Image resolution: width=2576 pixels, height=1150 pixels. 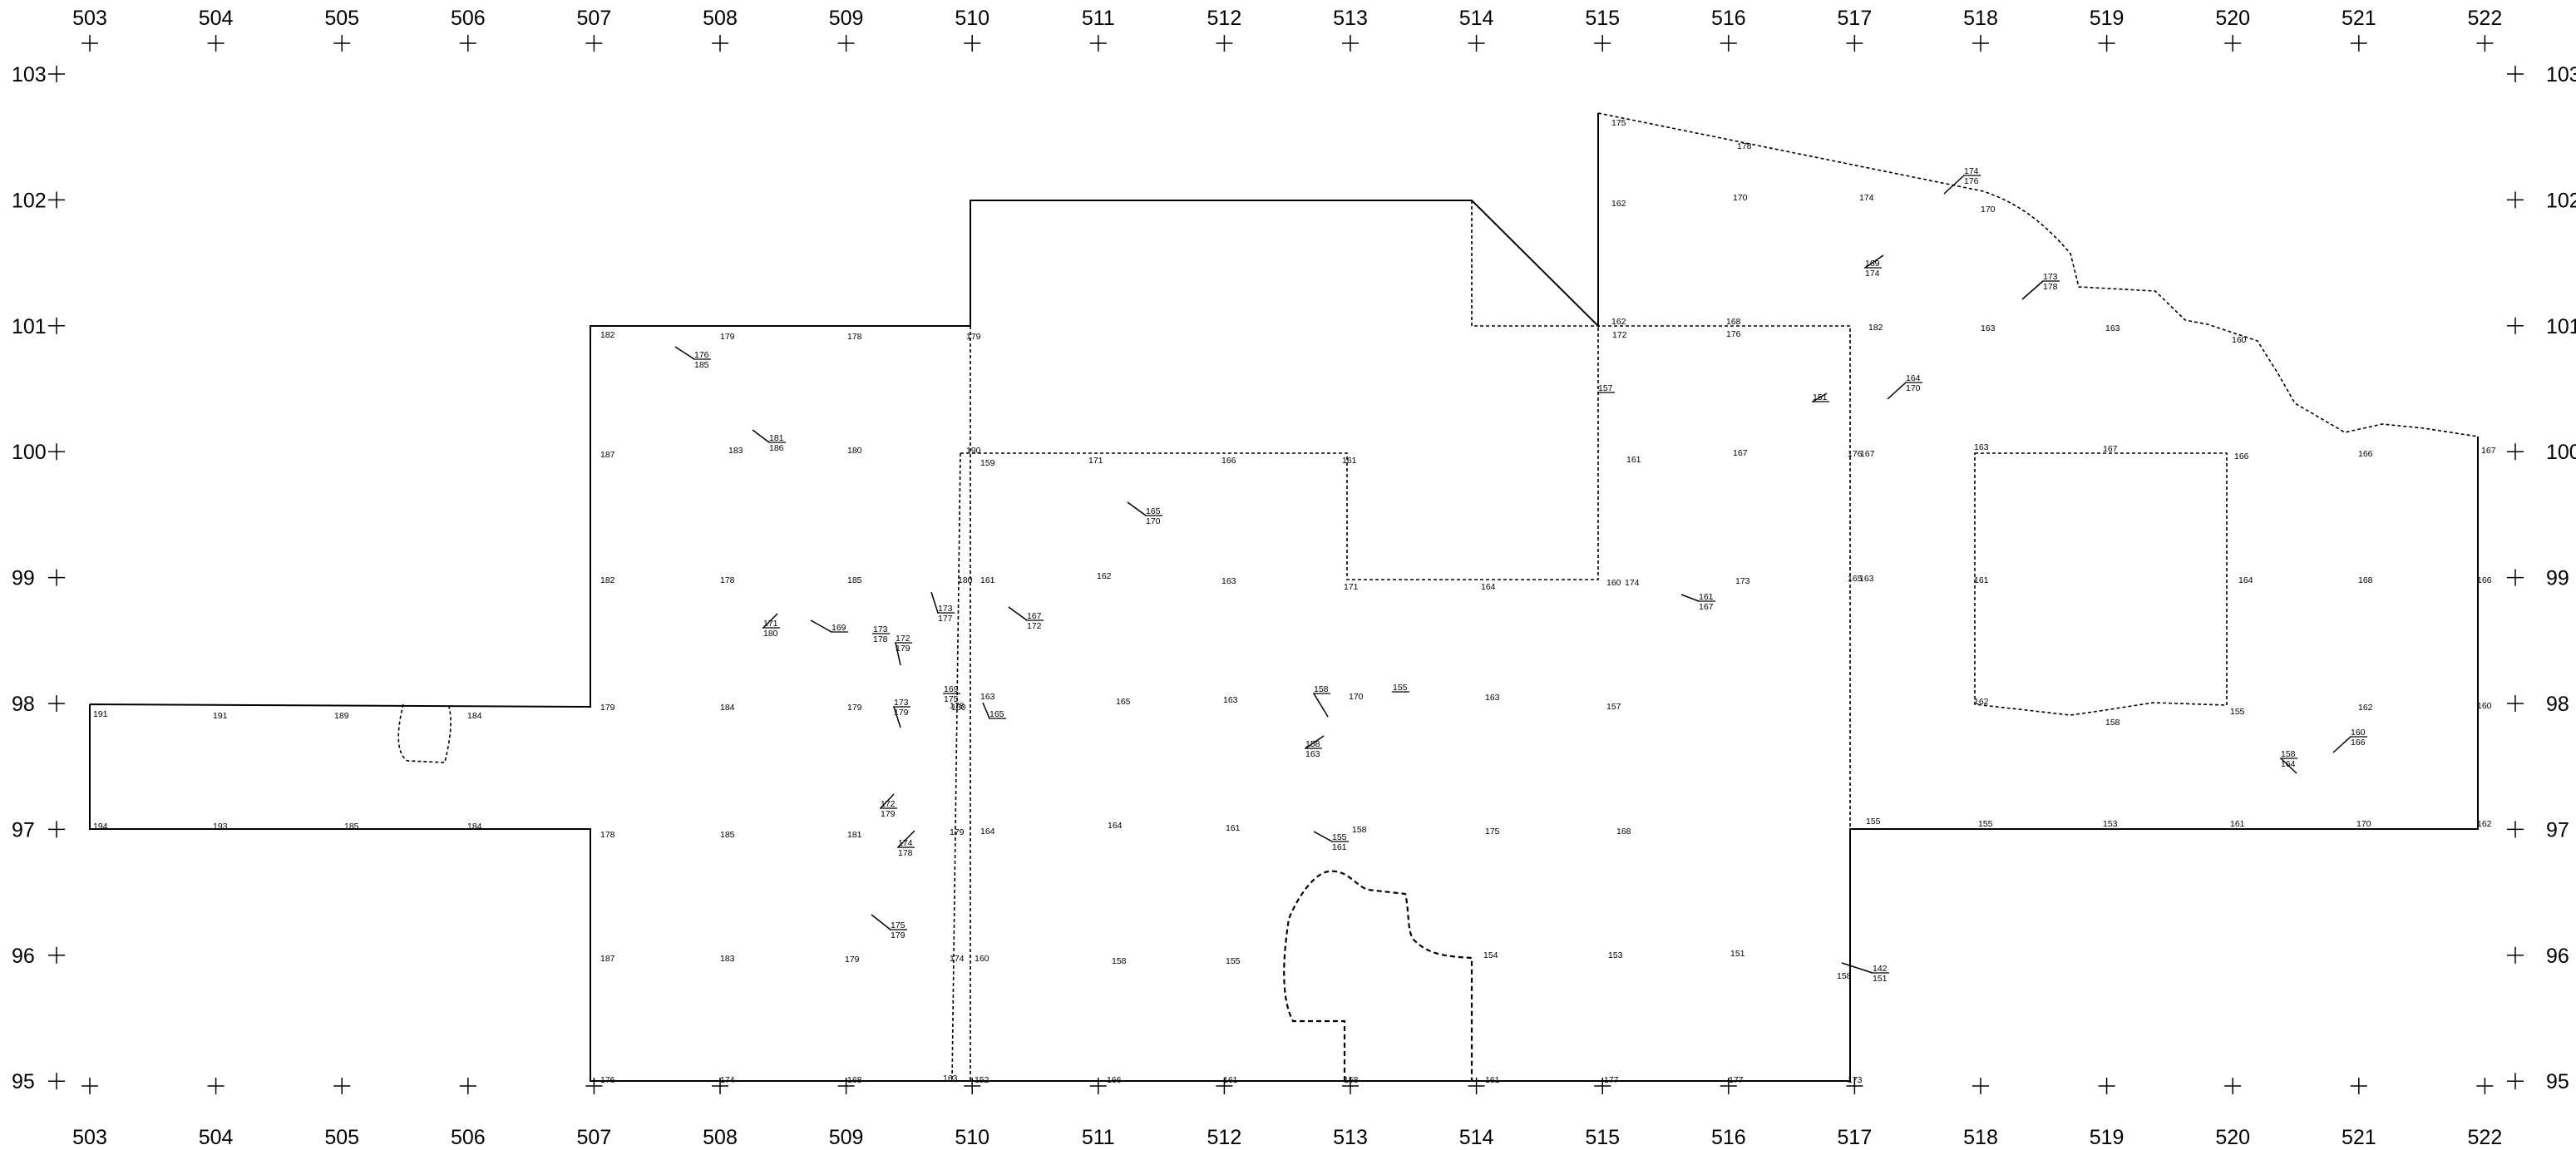 I want to click on y-axis-label-right: 95, so click(x=2557, y=1082).